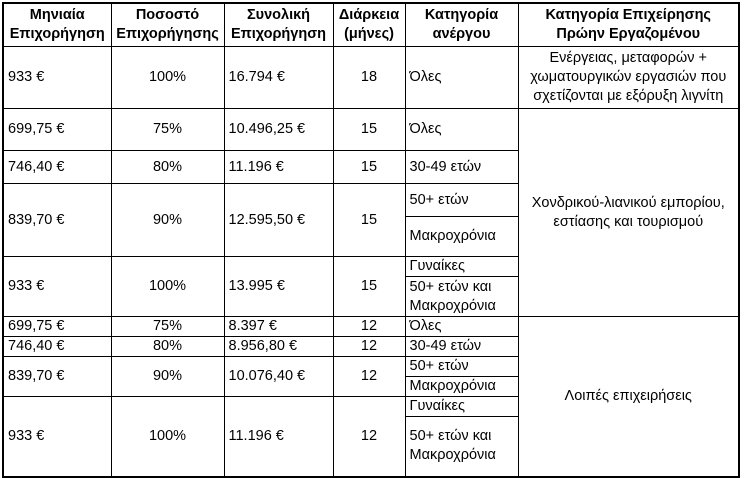 The height and width of the screenshot is (478, 745). I want to click on table-row-4b: Μακροχρόνια, so click(371, 236).